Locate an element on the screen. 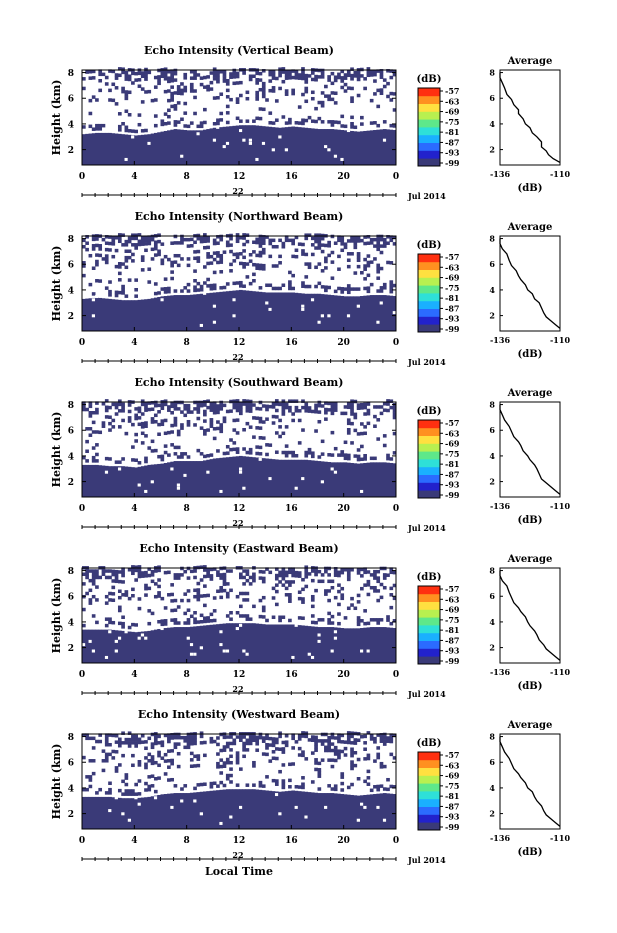  x-tick-label: 0 is located at coordinates (396, 841).